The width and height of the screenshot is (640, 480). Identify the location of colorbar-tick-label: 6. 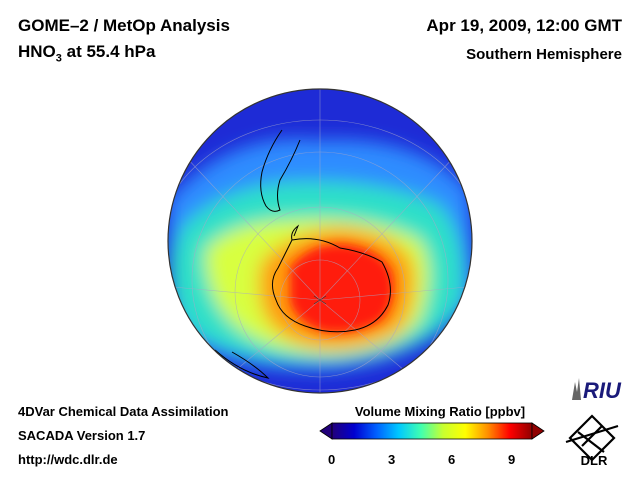
(452, 459).